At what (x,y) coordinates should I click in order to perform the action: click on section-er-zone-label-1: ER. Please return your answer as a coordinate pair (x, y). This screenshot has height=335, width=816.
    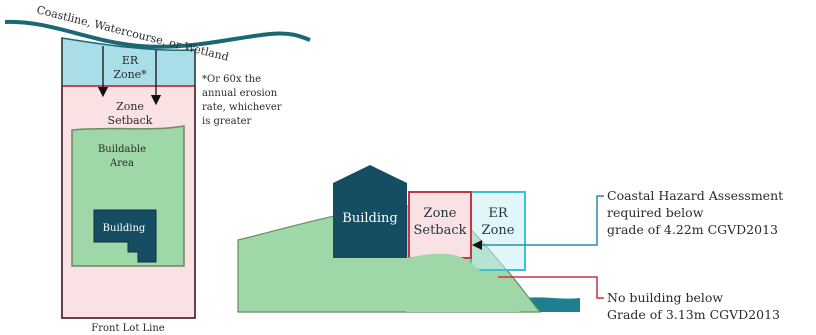
    Looking at the image, I should click on (498, 213).